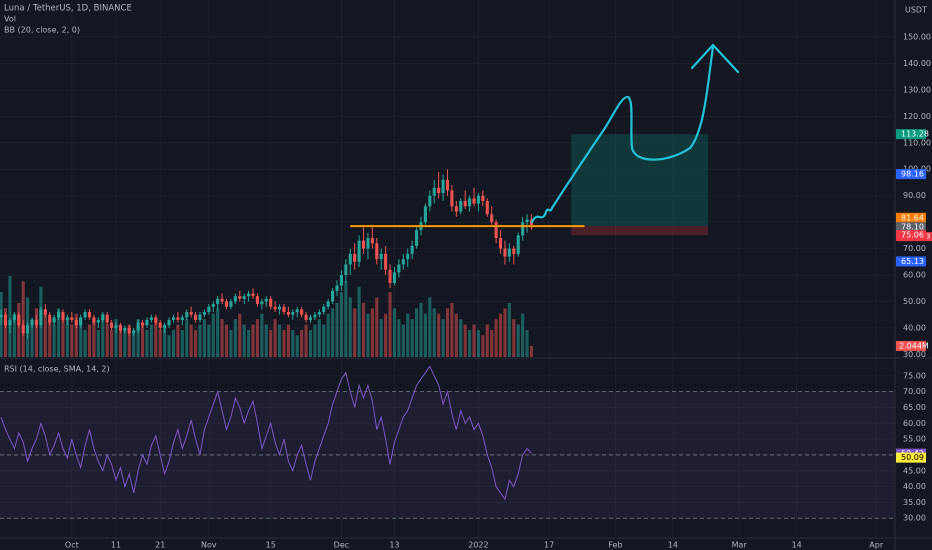 Image resolution: width=932 pixels, height=550 pixels. I want to click on price-label: 78.10, so click(912, 227).